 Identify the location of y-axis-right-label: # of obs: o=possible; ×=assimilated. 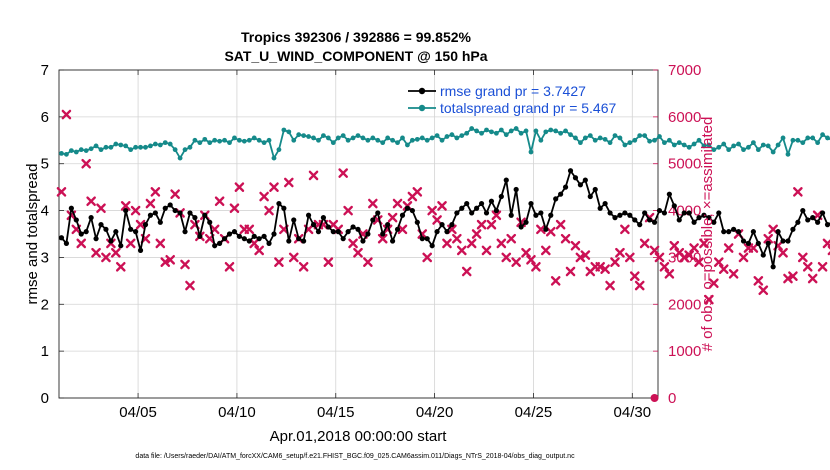
(707, 234).